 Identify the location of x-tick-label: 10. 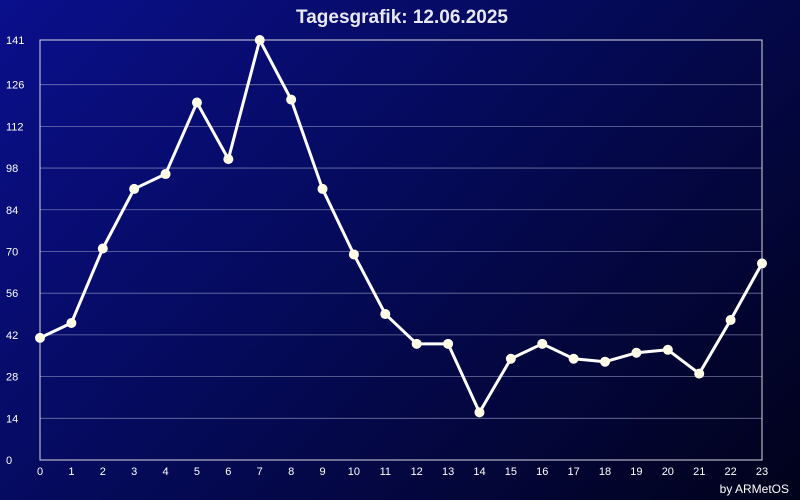
(354, 472).